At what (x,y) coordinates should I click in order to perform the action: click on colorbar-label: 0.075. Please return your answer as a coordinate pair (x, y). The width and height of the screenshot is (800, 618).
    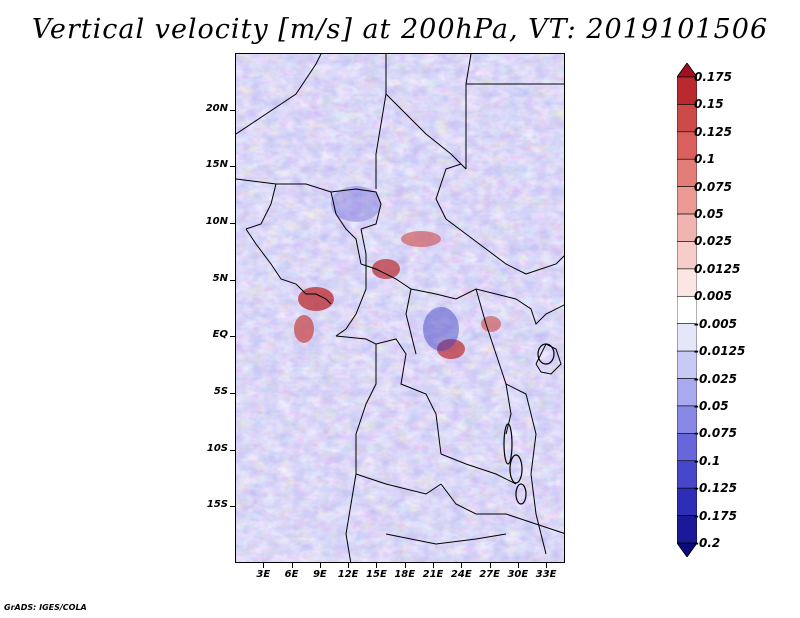
    Looking at the image, I should click on (713, 186).